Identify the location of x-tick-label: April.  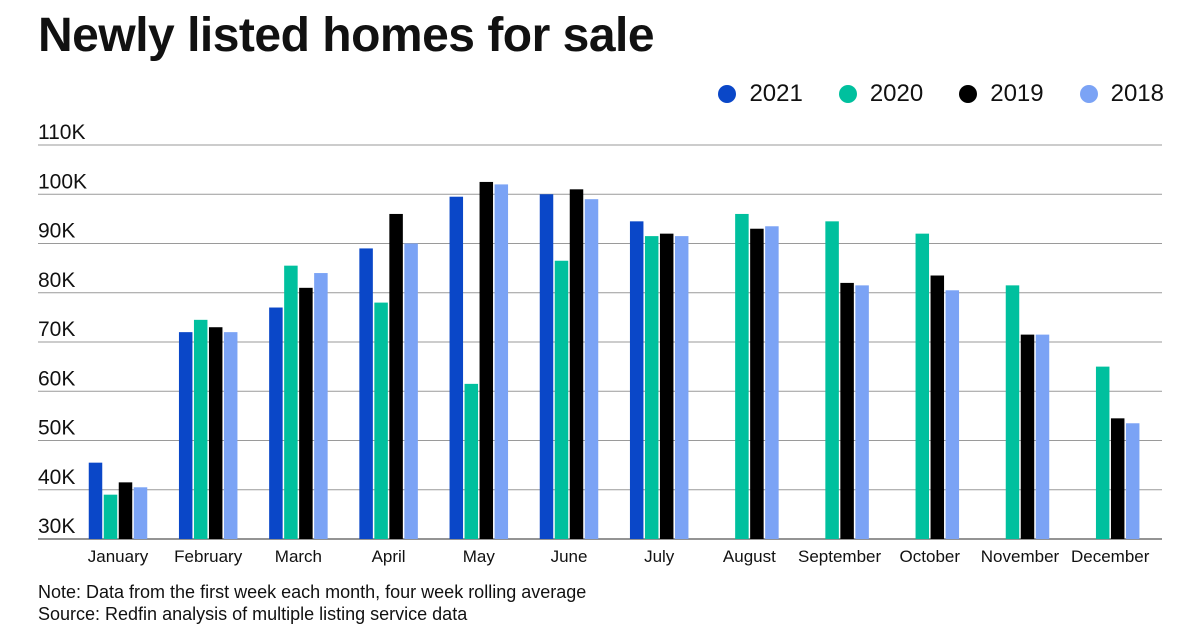
(389, 556).